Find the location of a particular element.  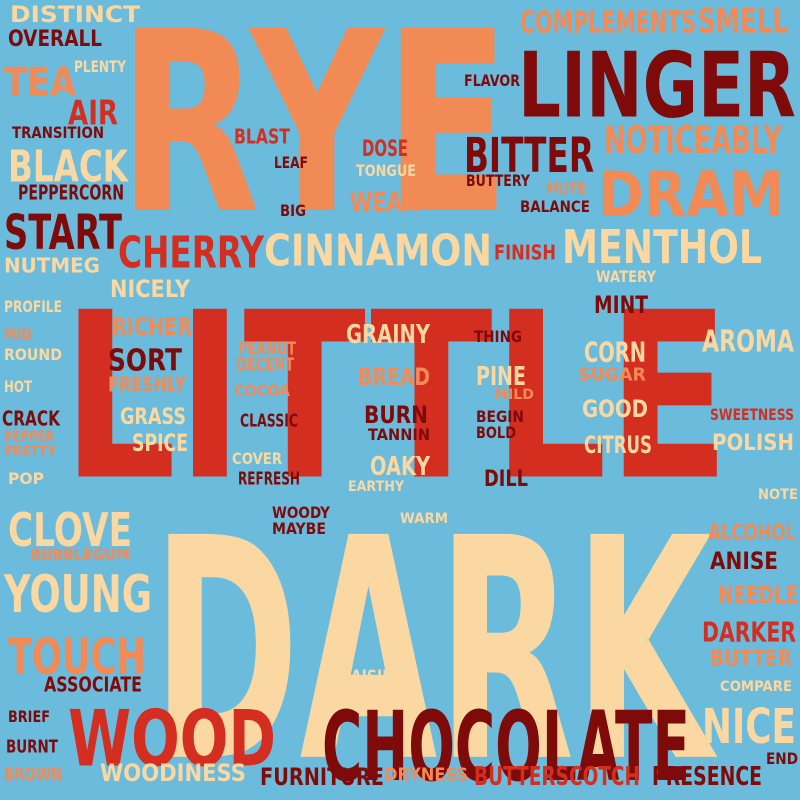

word: DILL is located at coordinates (506, 478).